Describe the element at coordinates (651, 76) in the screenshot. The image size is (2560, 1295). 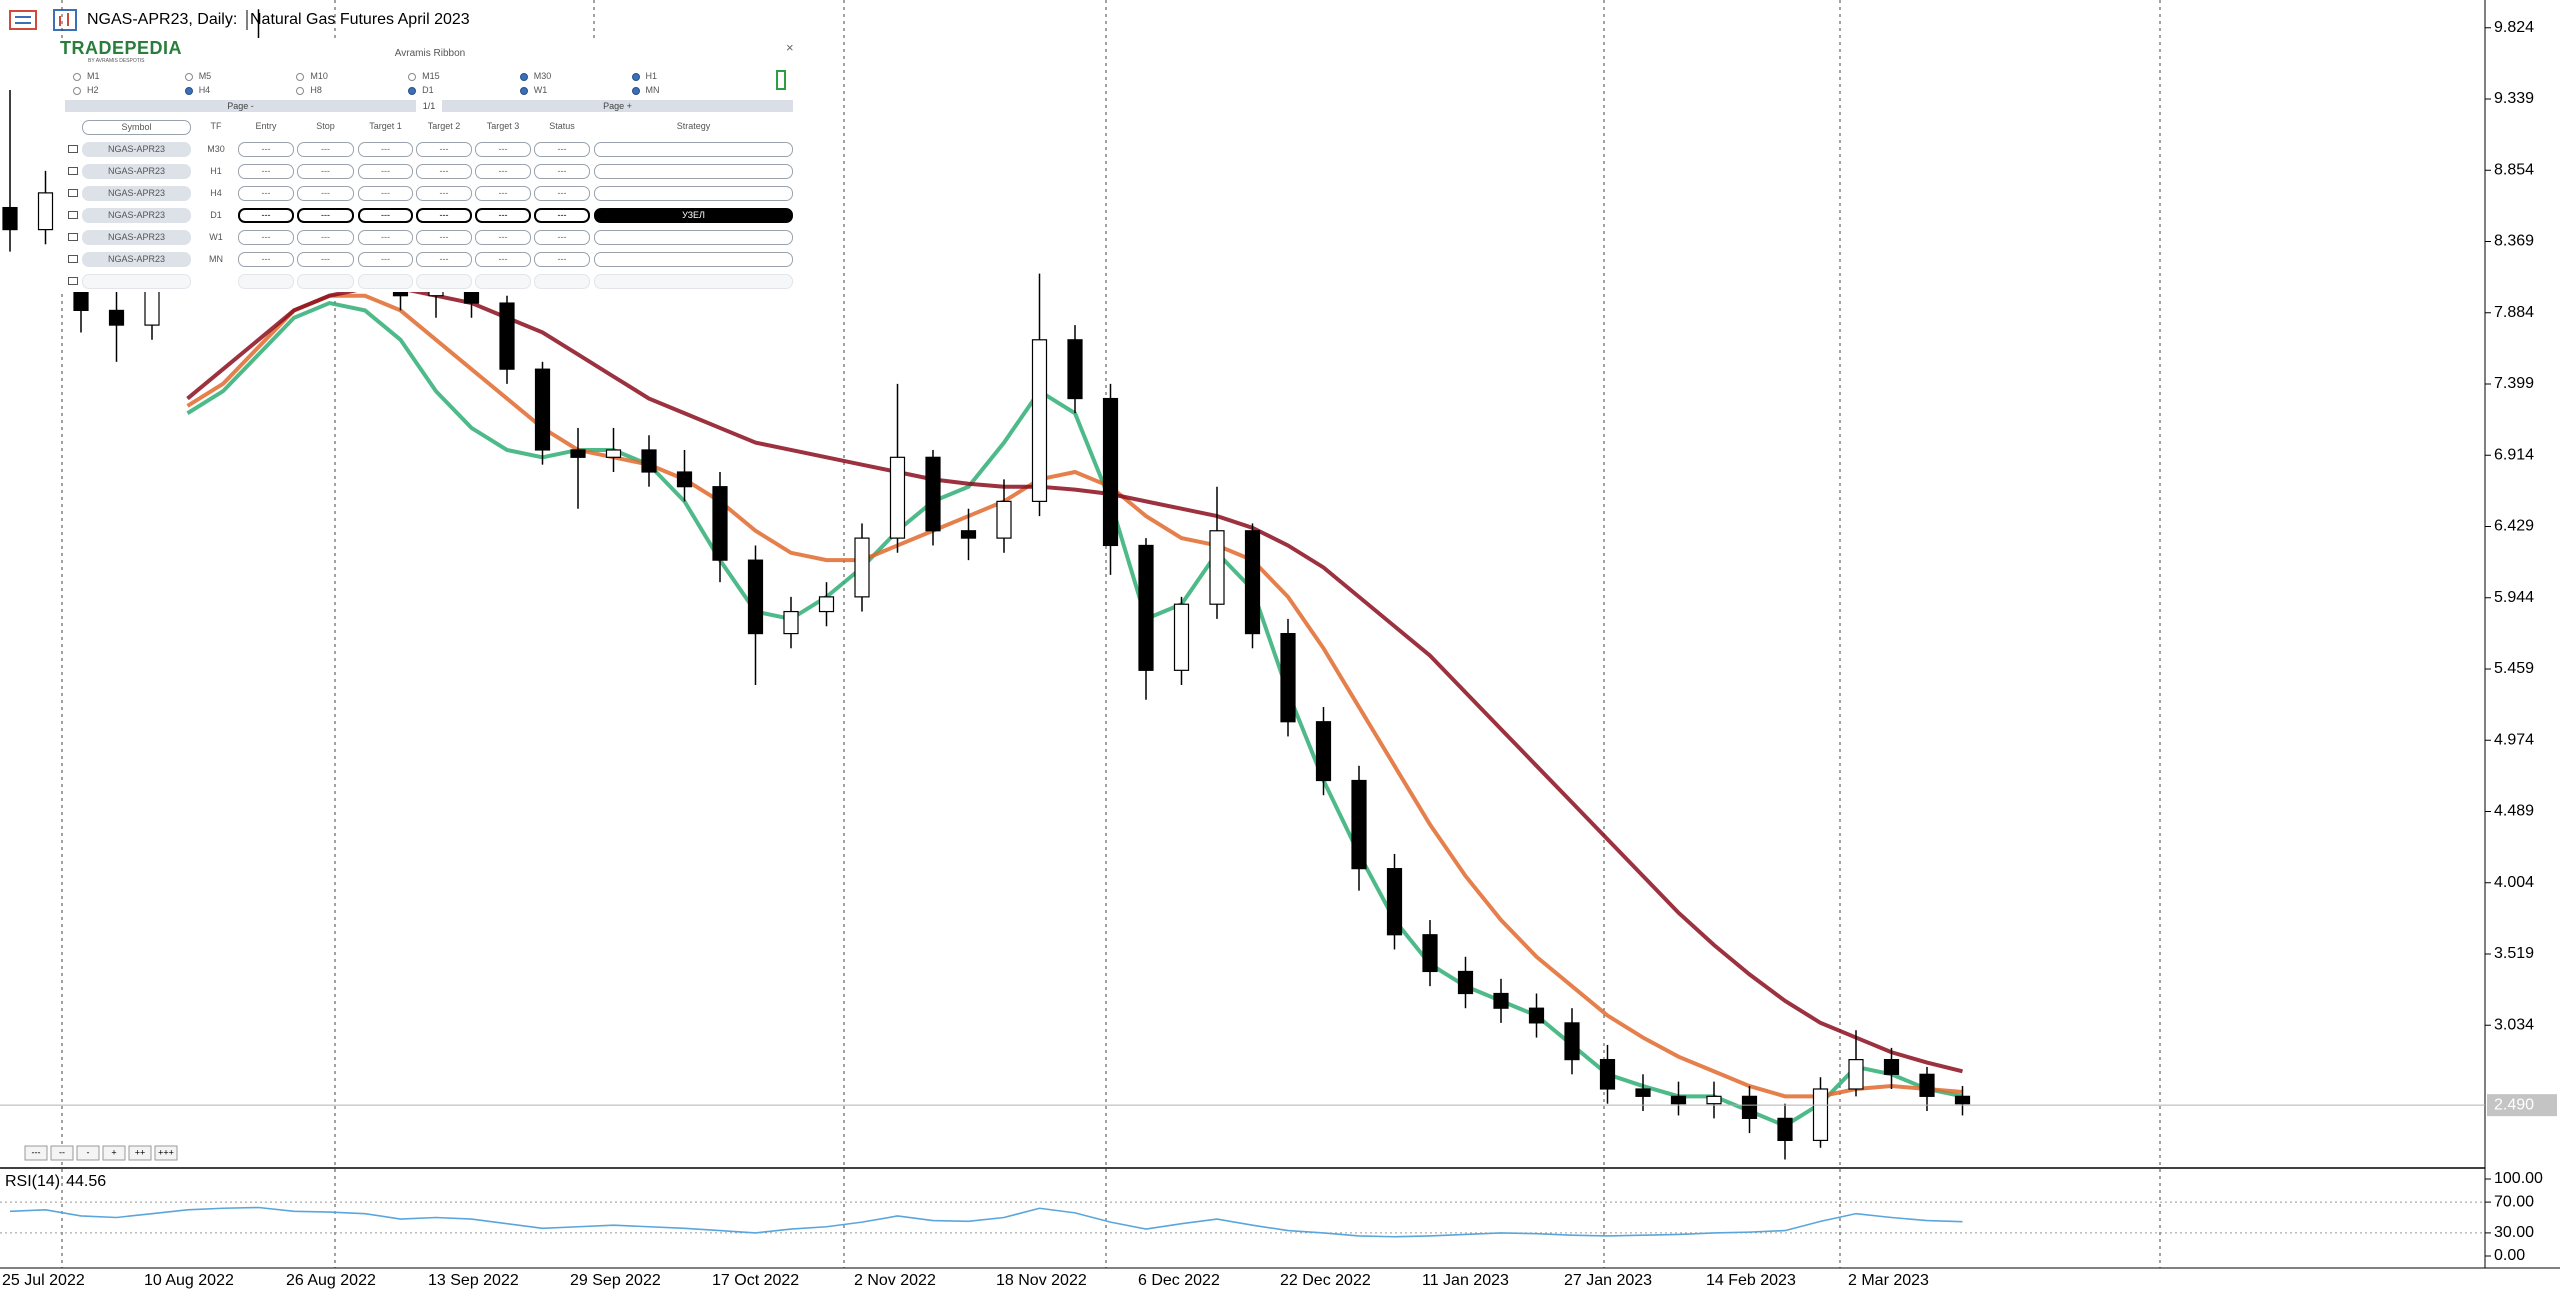
I see `radio-label: H1` at that location.